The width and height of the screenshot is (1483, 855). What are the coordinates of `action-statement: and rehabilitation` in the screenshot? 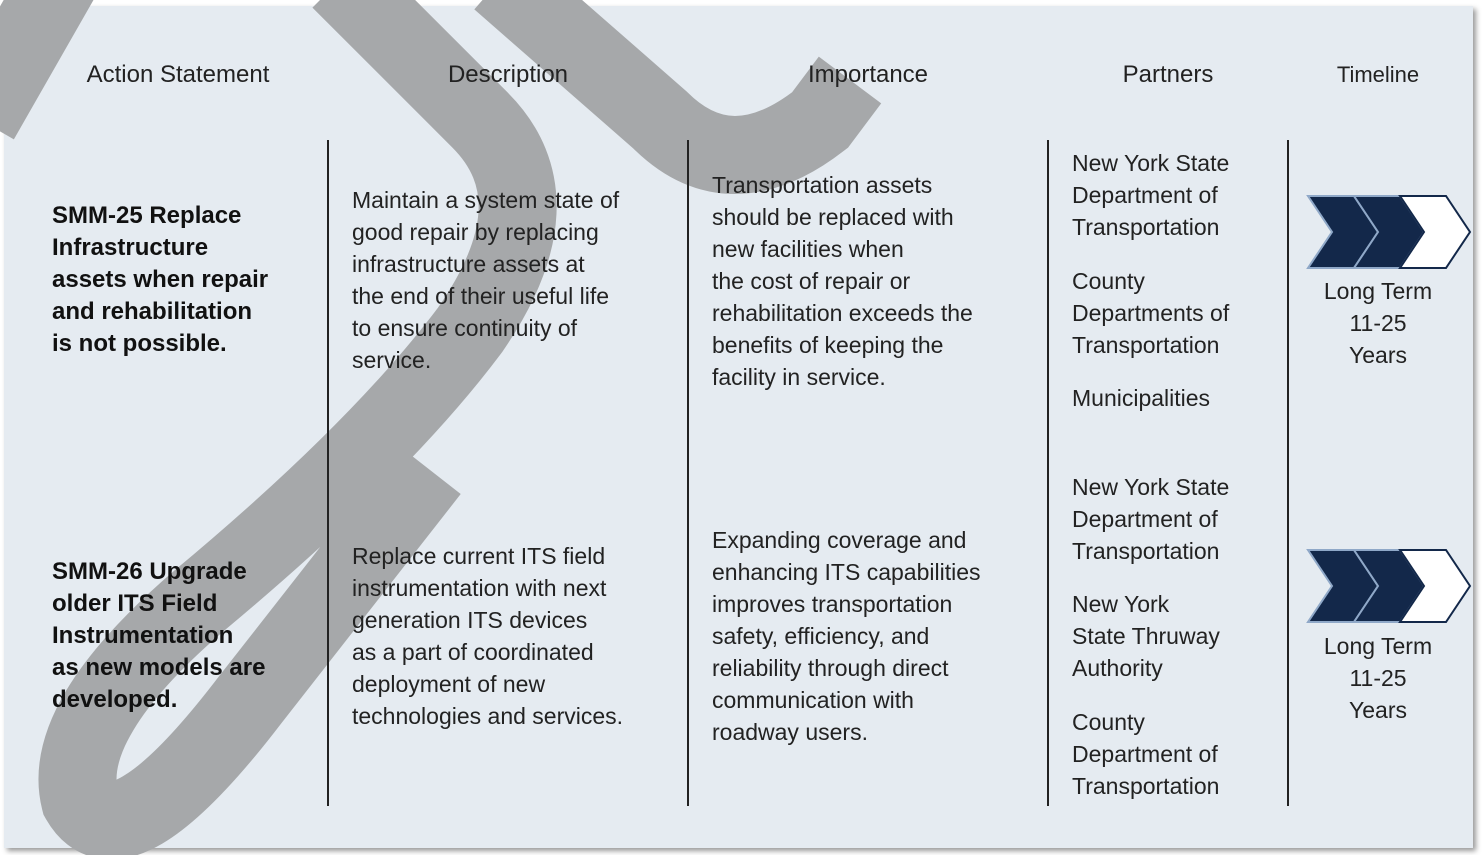 It's located at (152, 311).